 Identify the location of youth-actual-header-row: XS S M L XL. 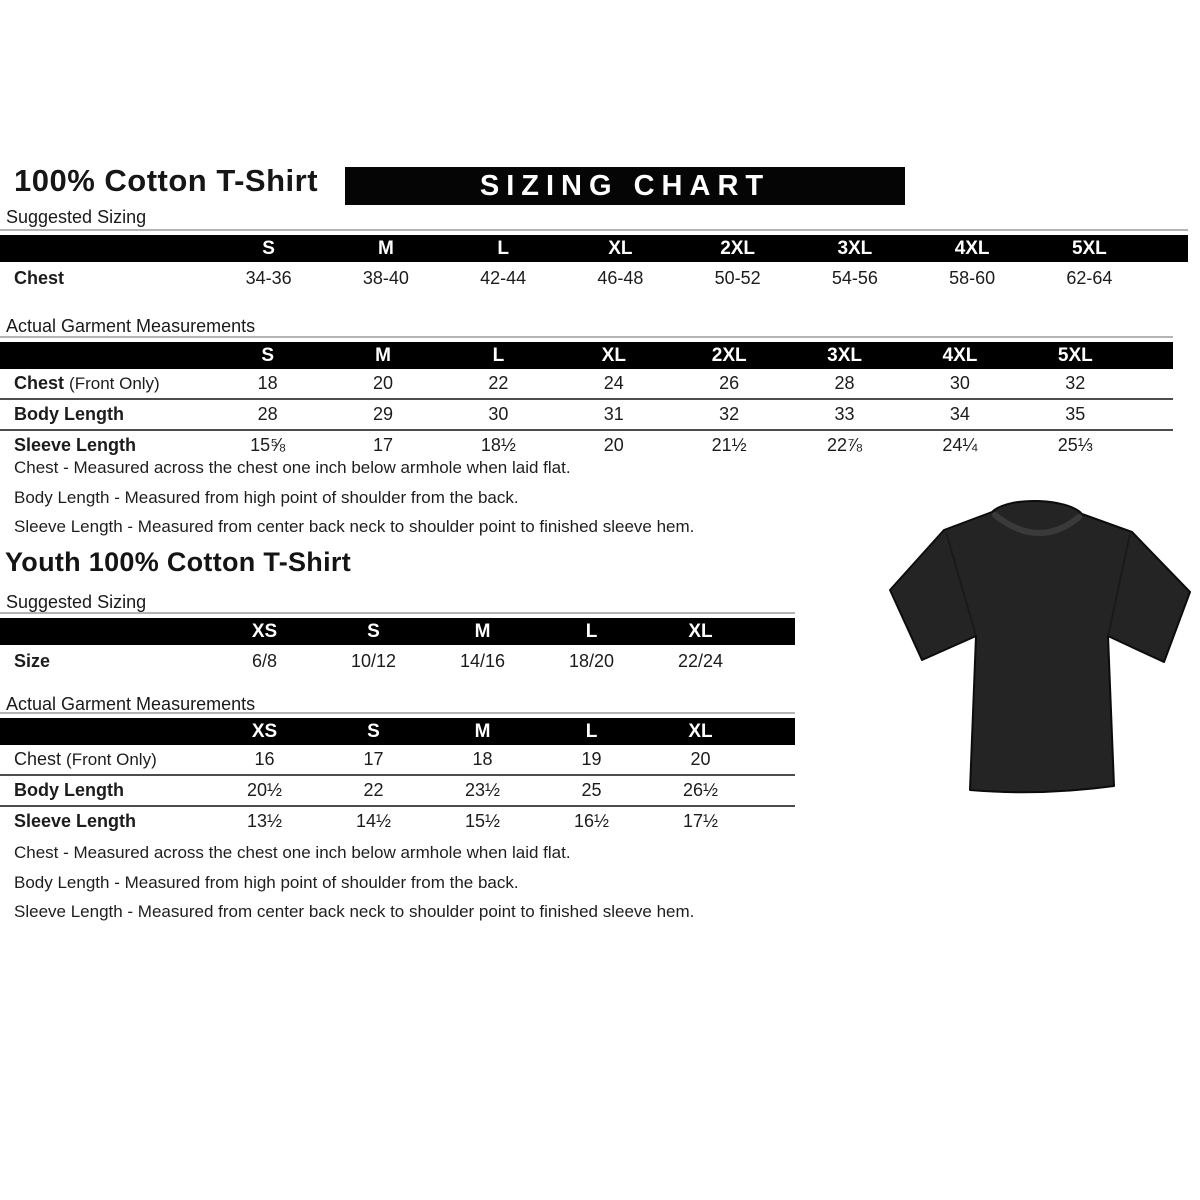
(397, 731).